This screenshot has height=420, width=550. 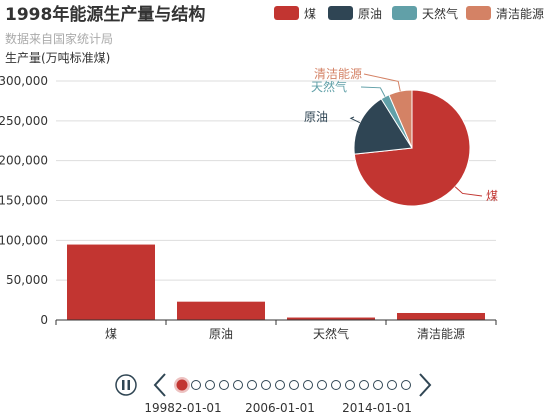 I want to click on pie-label-0: 煤, so click(x=492, y=196).